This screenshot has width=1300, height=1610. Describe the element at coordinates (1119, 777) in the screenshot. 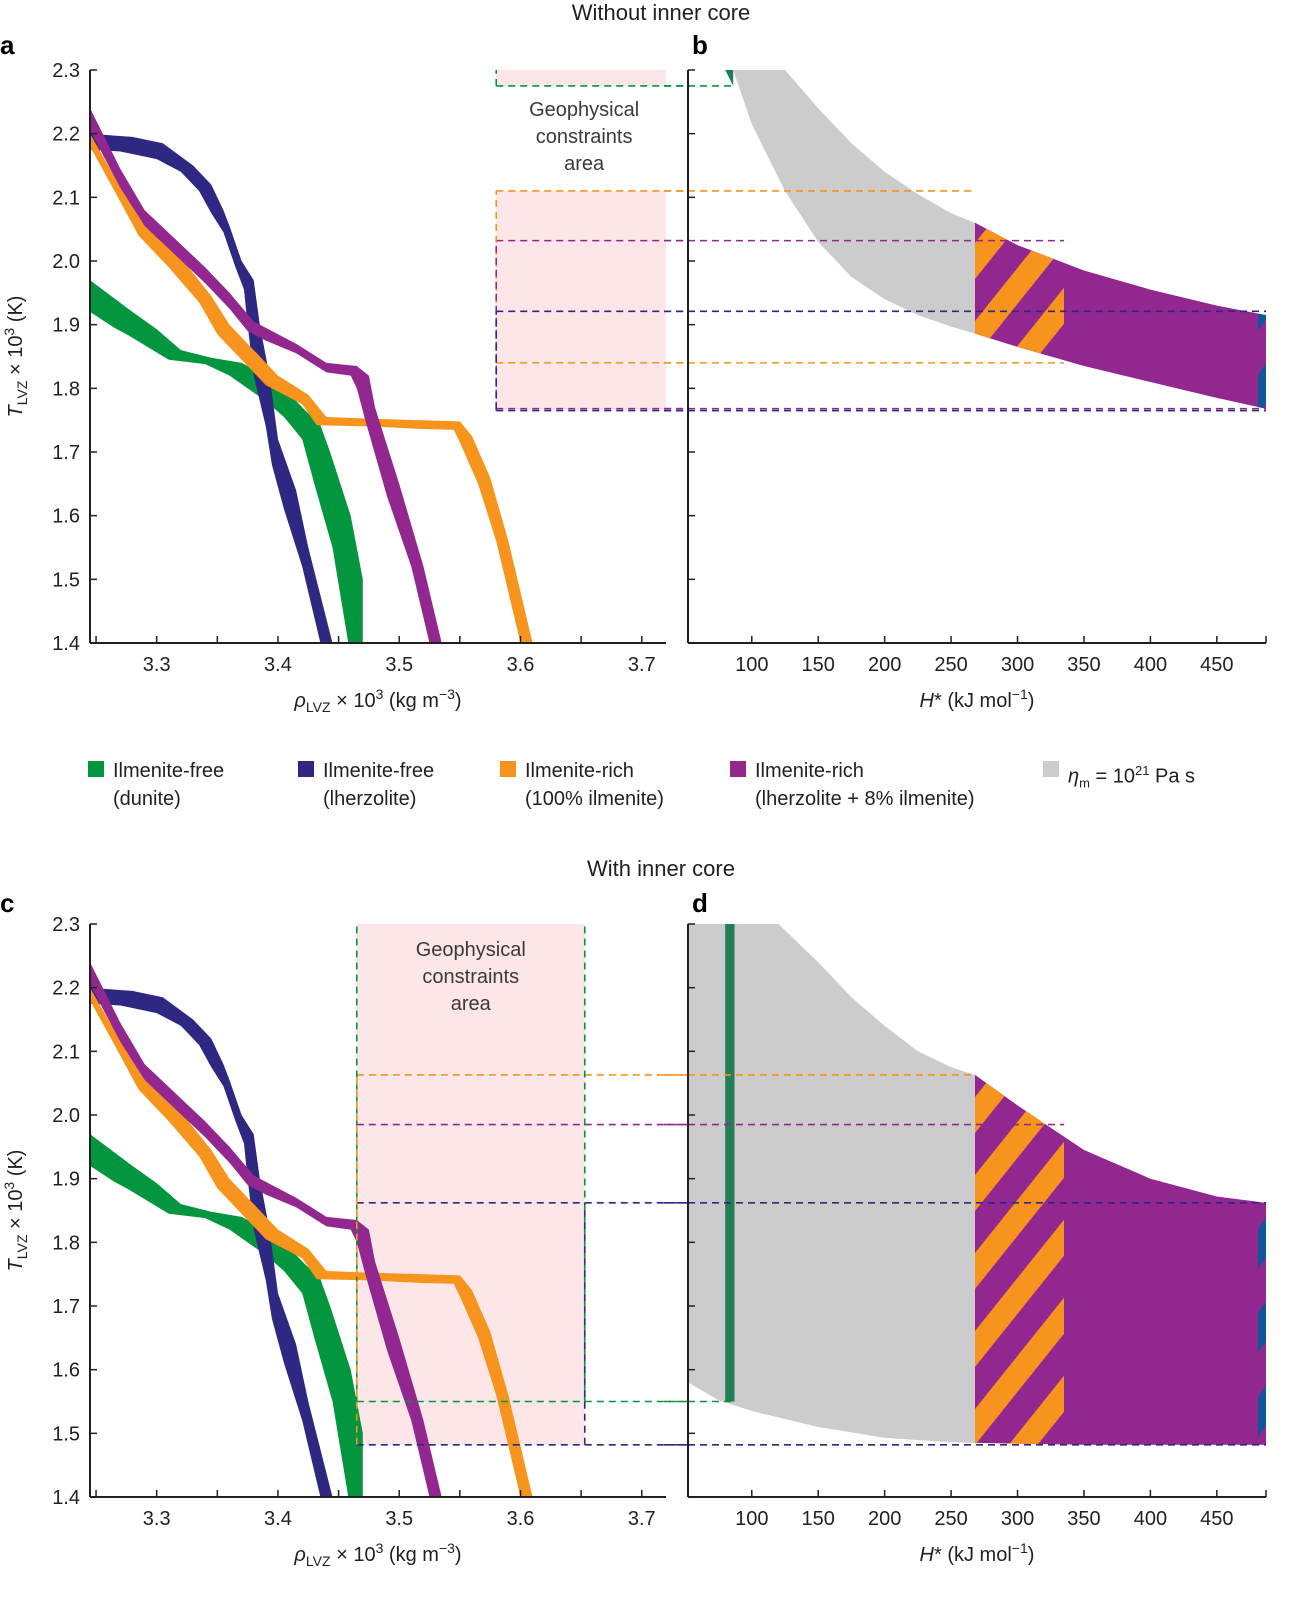

I see `legend-item-viscosity: ηm = 1021 Pa s` at that location.